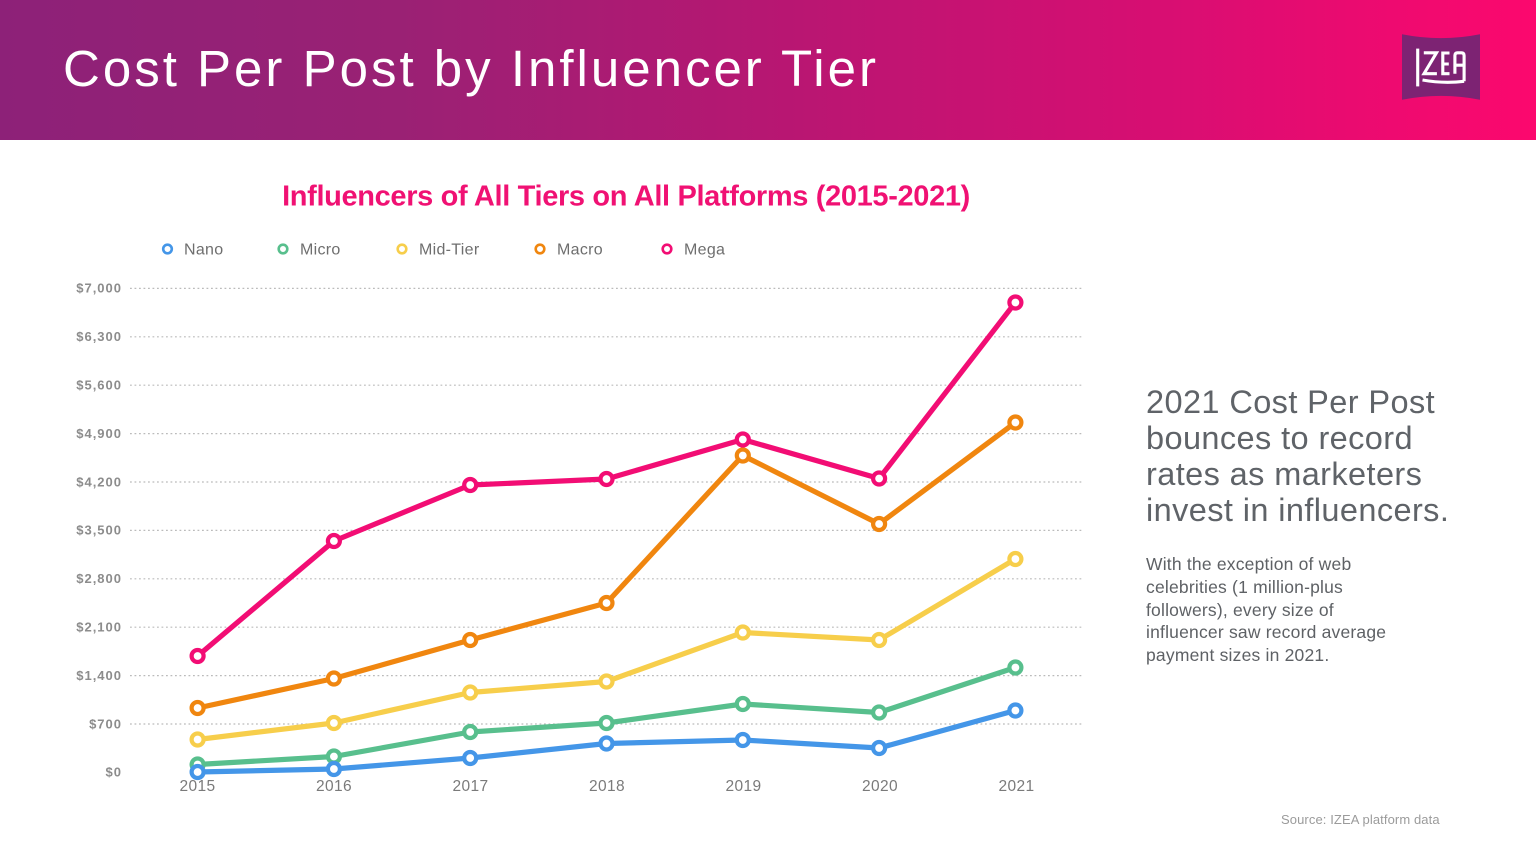 The image size is (1536, 864). What do you see at coordinates (99, 627) in the screenshot?
I see `svg-text: $2,100` at bounding box center [99, 627].